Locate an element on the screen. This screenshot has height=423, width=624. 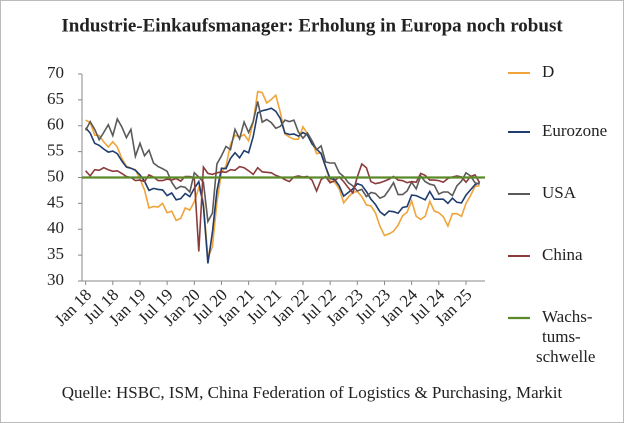
y-tick-label: 45 is located at coordinates (55, 201).